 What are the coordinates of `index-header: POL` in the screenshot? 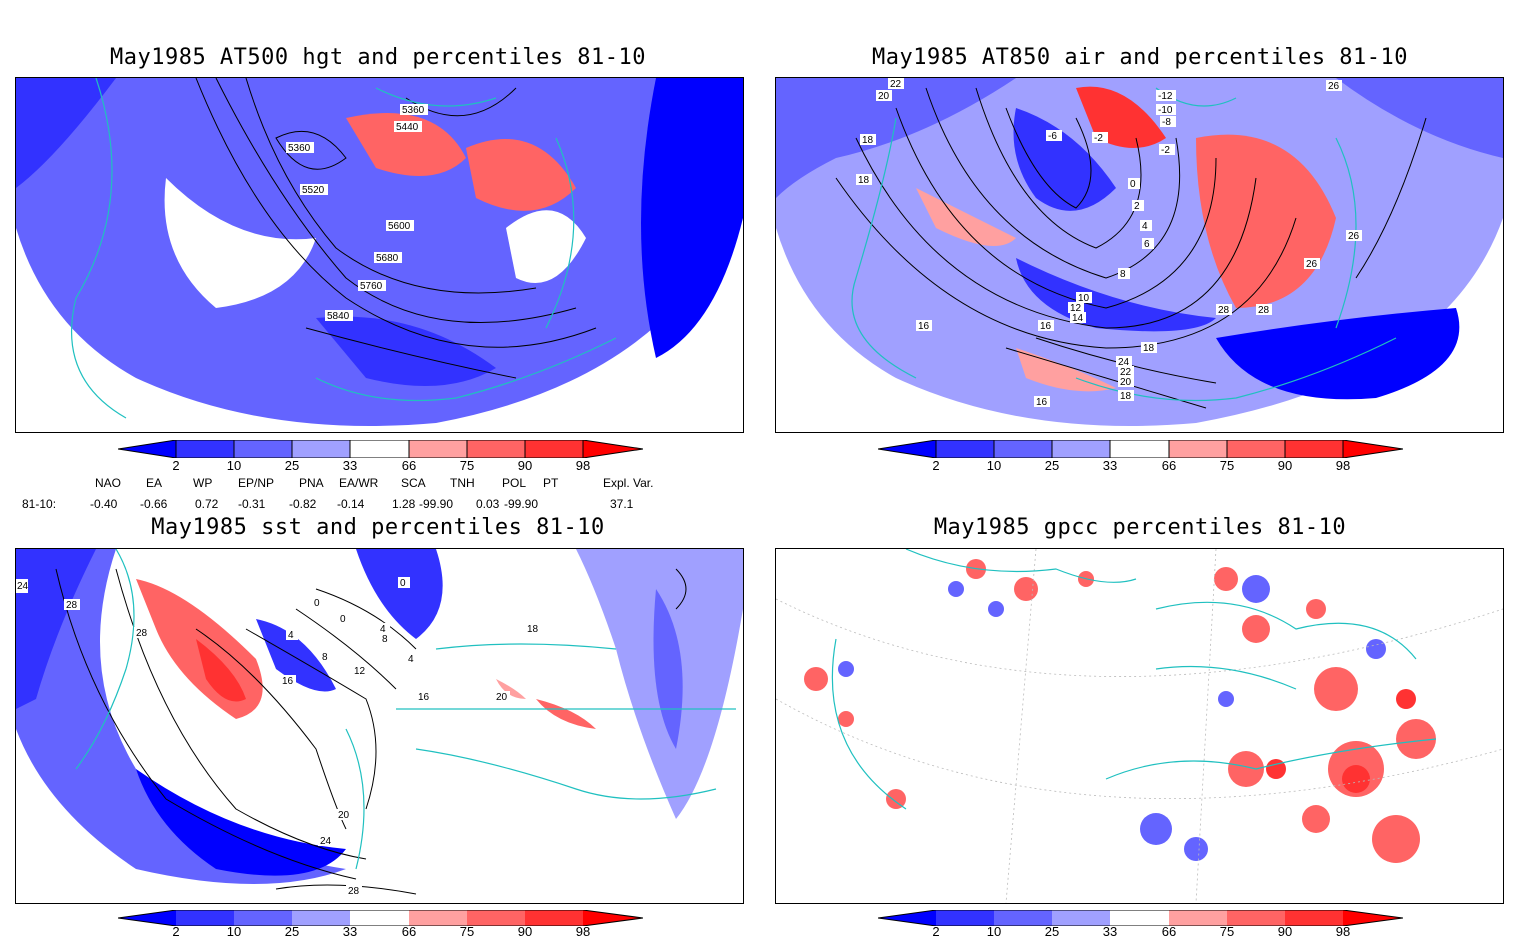 It's located at (514, 483).